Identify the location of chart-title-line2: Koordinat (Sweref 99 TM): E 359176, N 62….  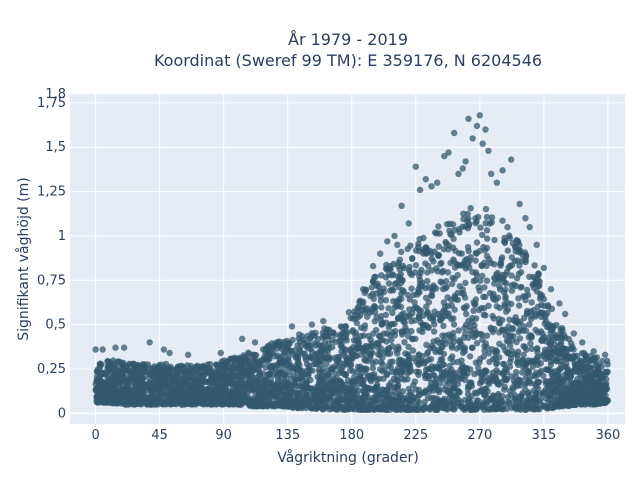
(348, 60).